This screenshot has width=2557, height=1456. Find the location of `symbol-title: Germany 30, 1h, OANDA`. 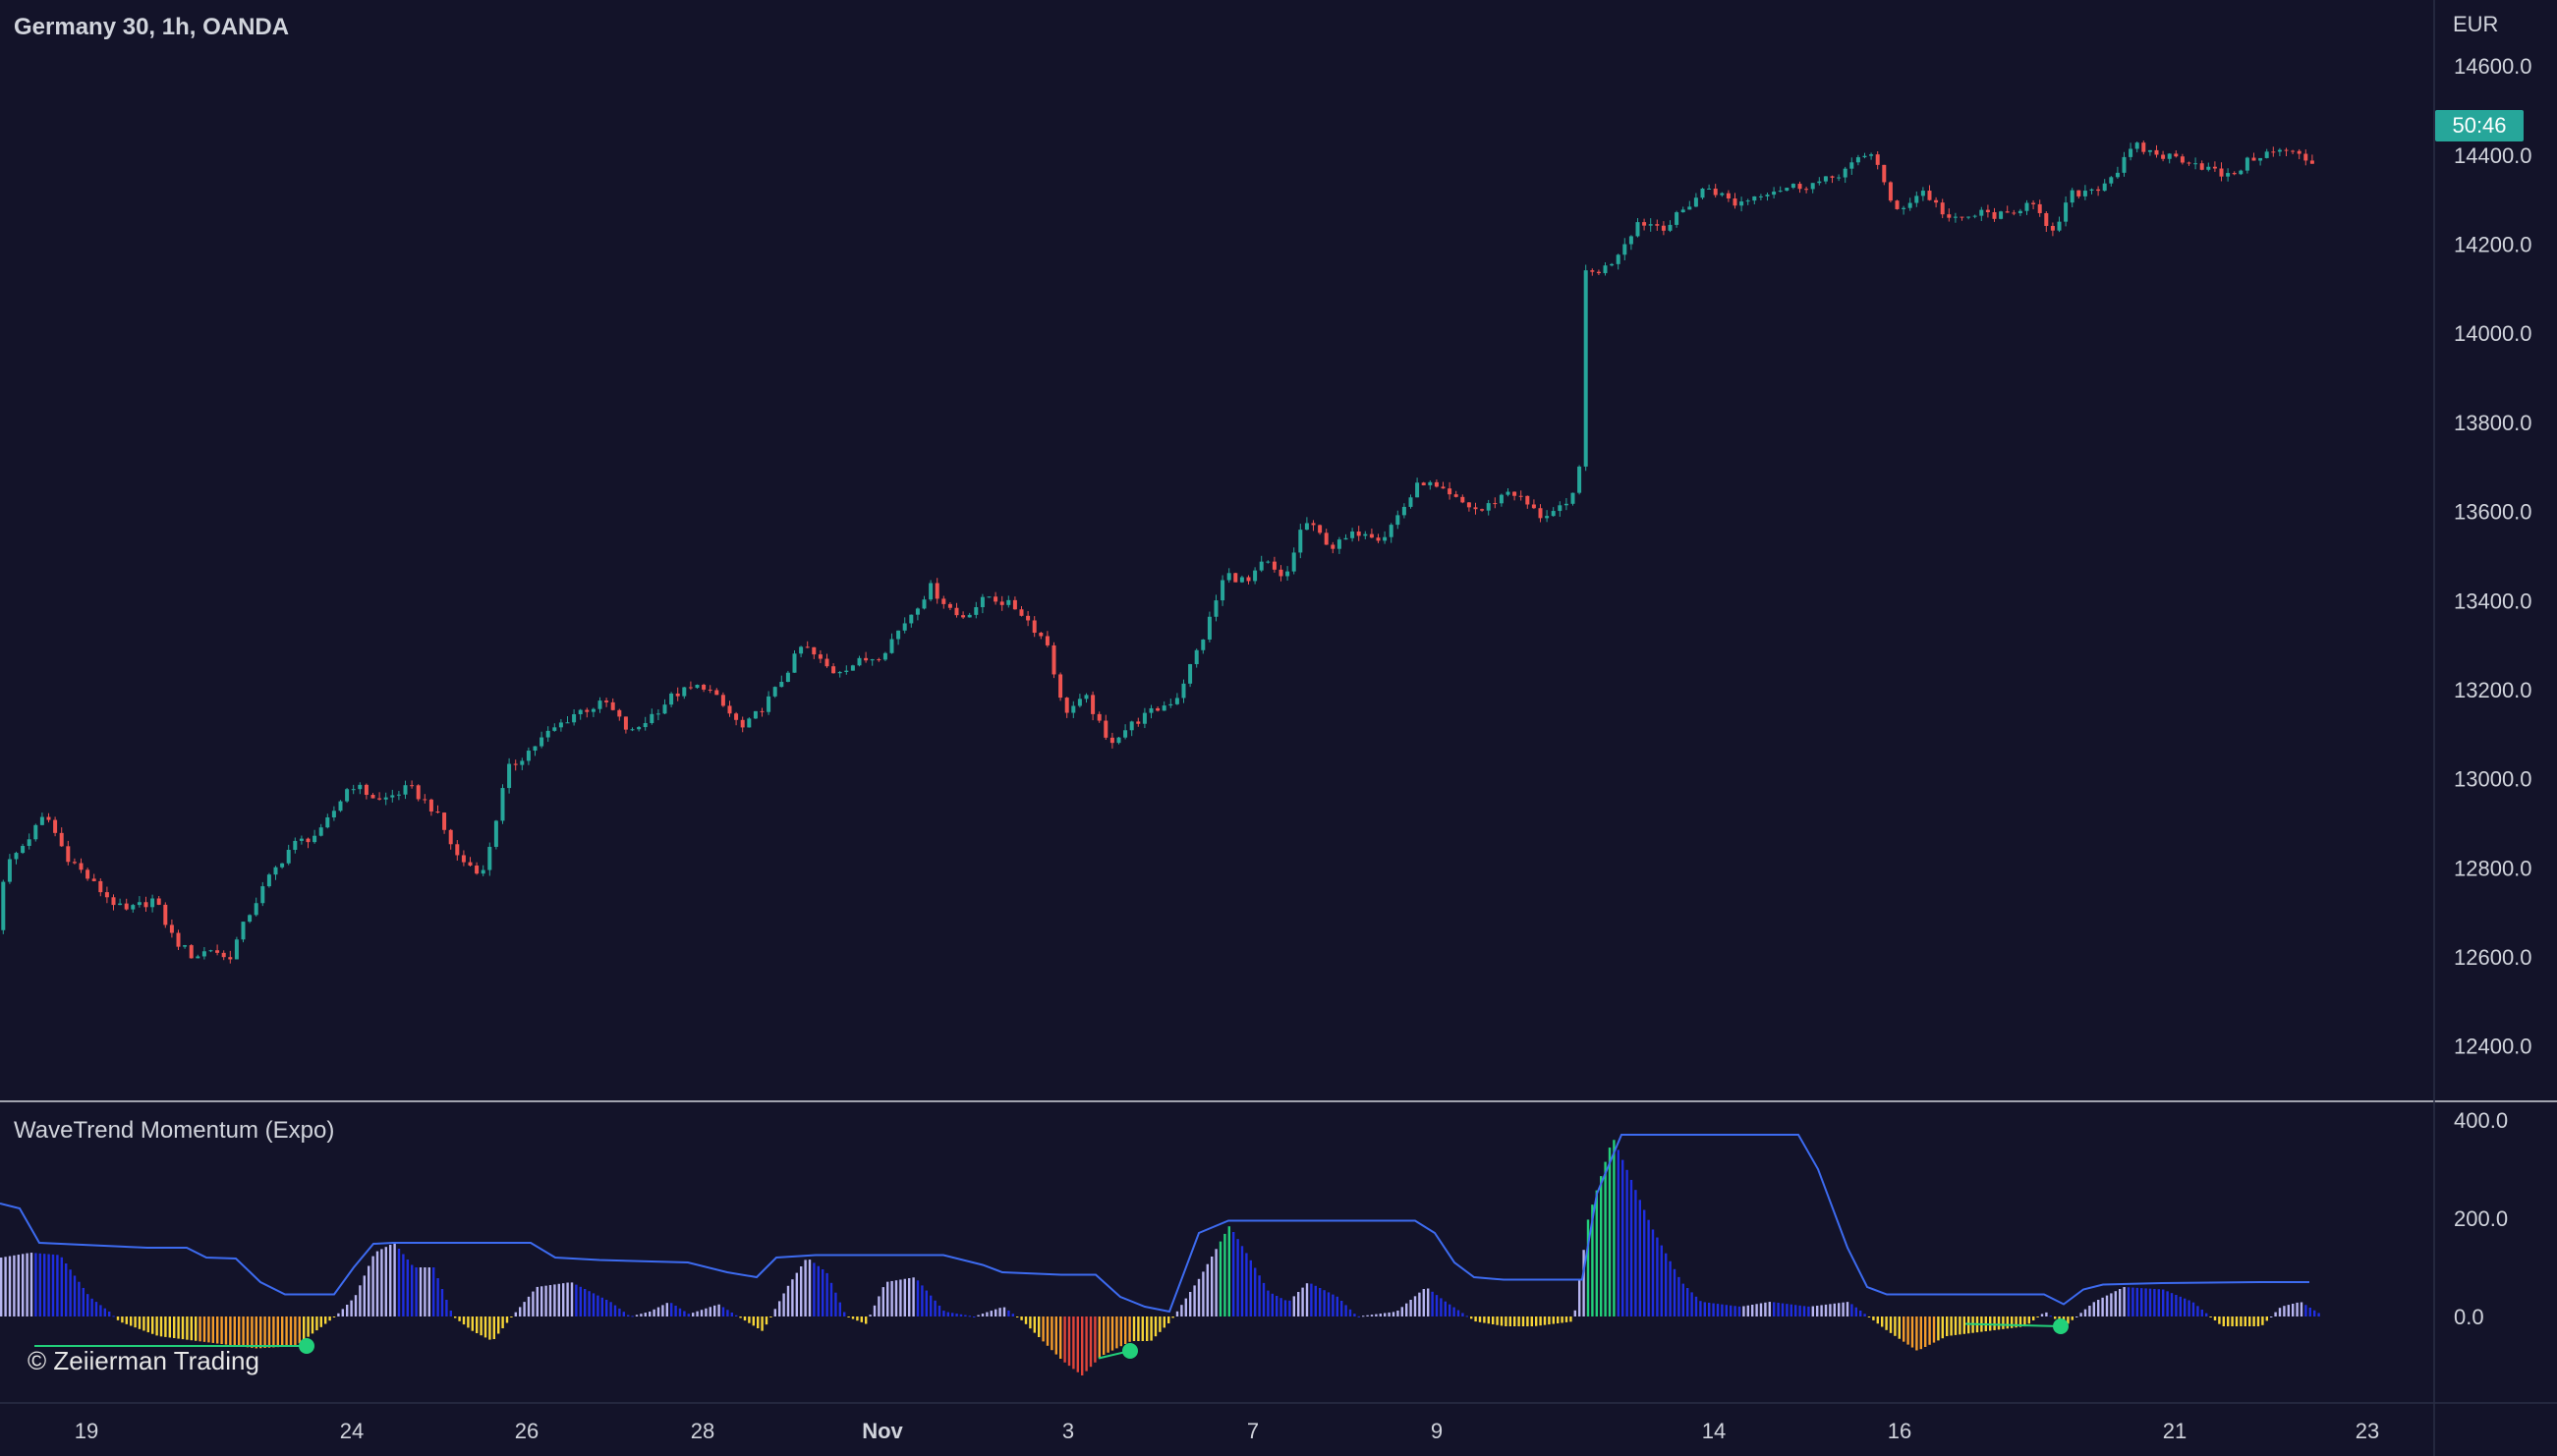

symbol-title: Germany 30, 1h, OANDA is located at coordinates (152, 27).